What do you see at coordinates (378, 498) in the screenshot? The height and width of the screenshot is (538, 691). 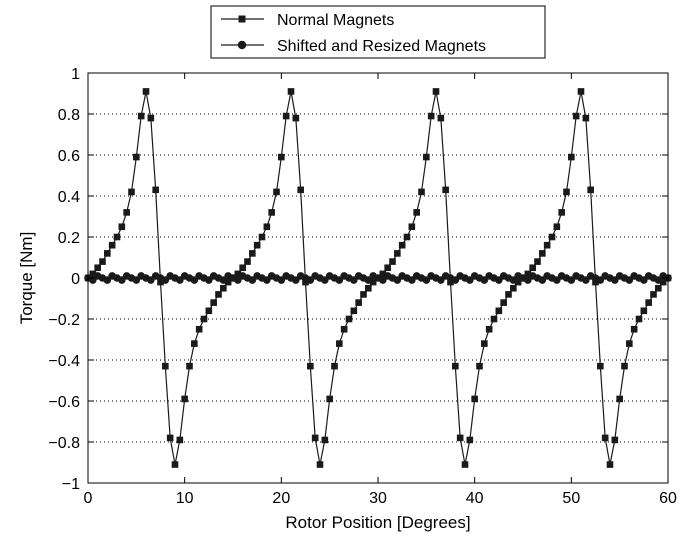 I see `x-tick-label: 30` at bounding box center [378, 498].